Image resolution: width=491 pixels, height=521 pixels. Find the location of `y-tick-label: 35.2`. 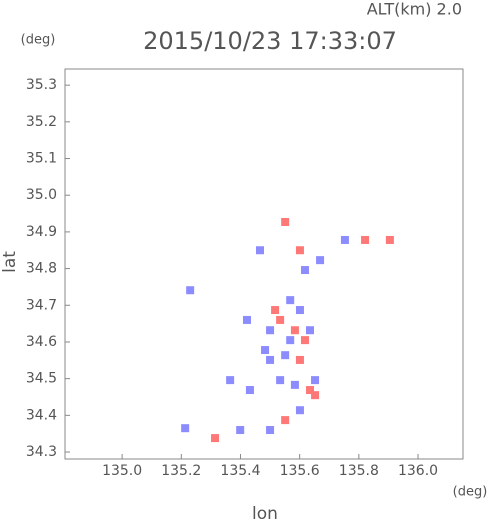

y-tick-label: 35.2 is located at coordinates (41, 122).